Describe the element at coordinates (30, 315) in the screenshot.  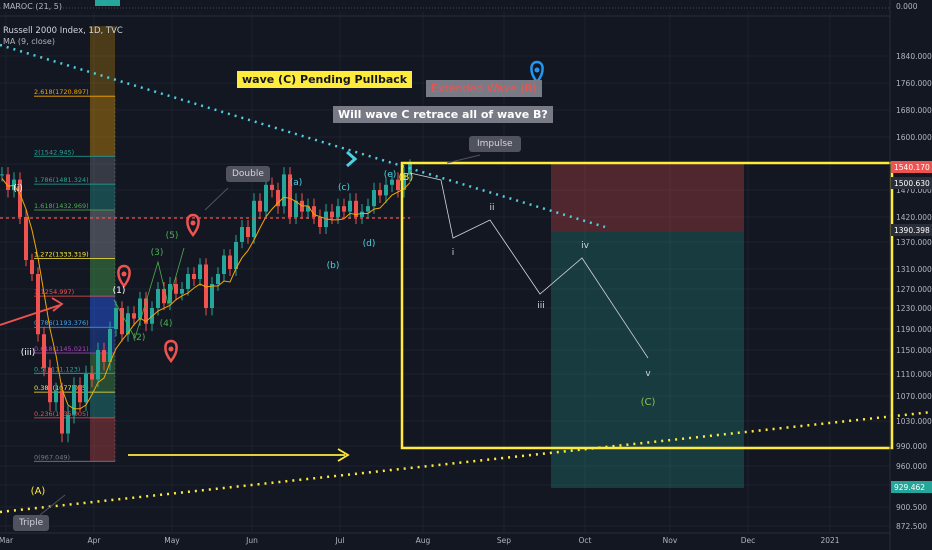
I see `red-arrow` at that location.